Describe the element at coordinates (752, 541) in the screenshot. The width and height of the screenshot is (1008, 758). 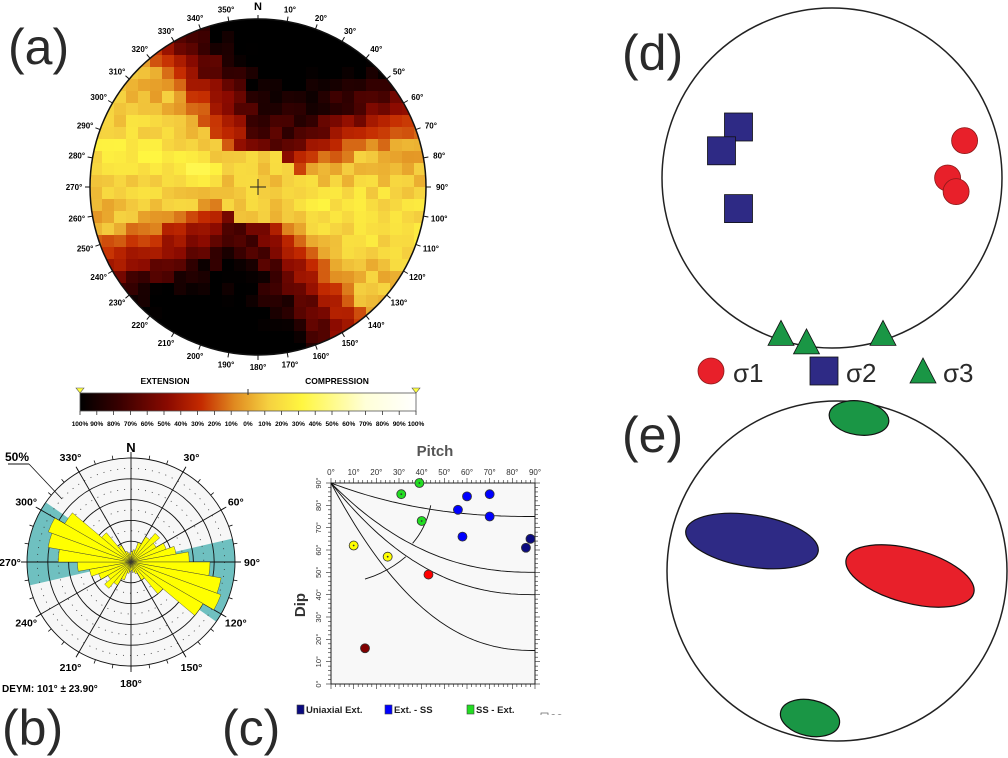
I see `sigma2-ellipse` at that location.